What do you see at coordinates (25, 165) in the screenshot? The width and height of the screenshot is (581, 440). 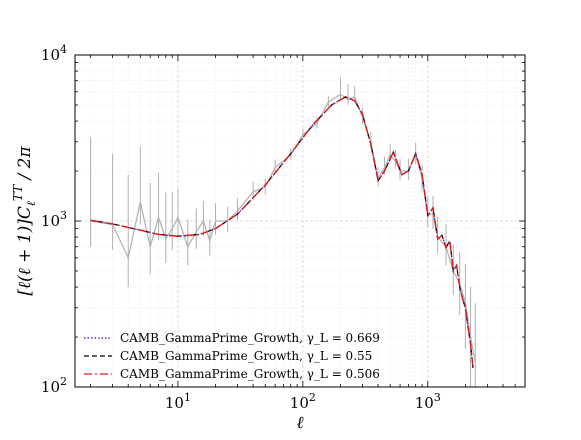 I see `y-axis-label-tail: / 2π` at bounding box center [25, 165].